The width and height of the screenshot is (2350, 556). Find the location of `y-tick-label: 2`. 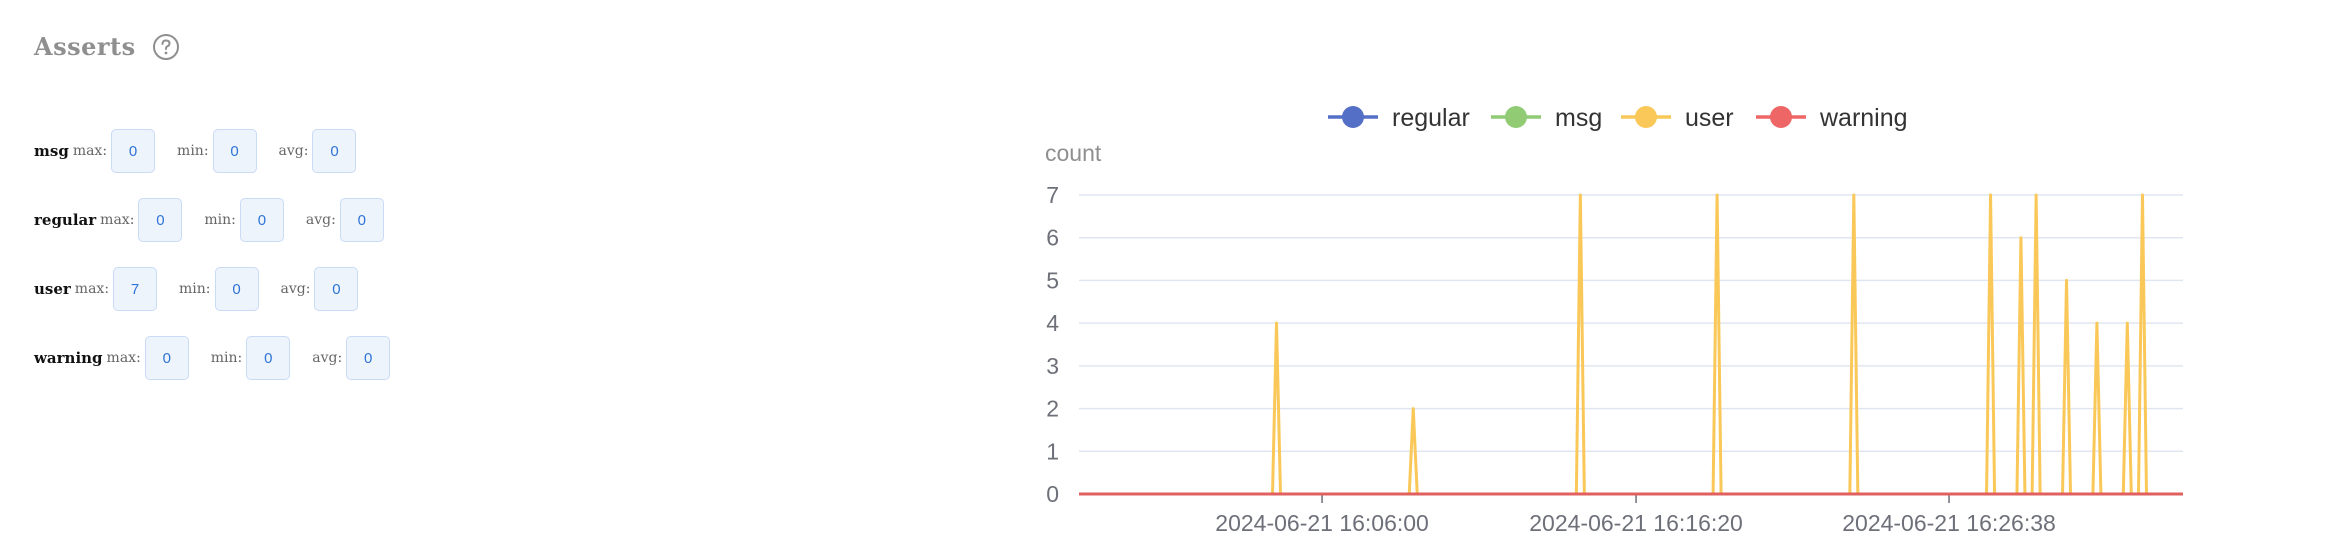

y-tick-label: 2 is located at coordinates (1052, 409).